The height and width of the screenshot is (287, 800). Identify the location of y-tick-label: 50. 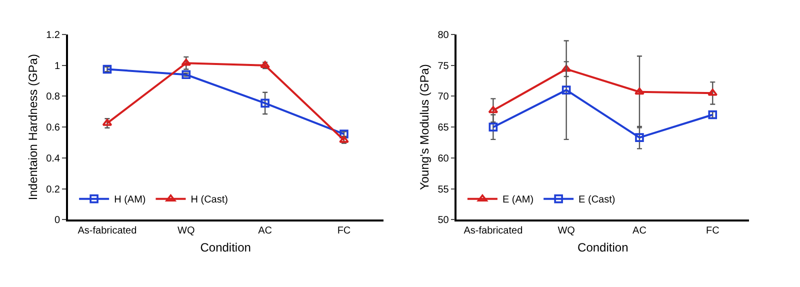
(444, 220).